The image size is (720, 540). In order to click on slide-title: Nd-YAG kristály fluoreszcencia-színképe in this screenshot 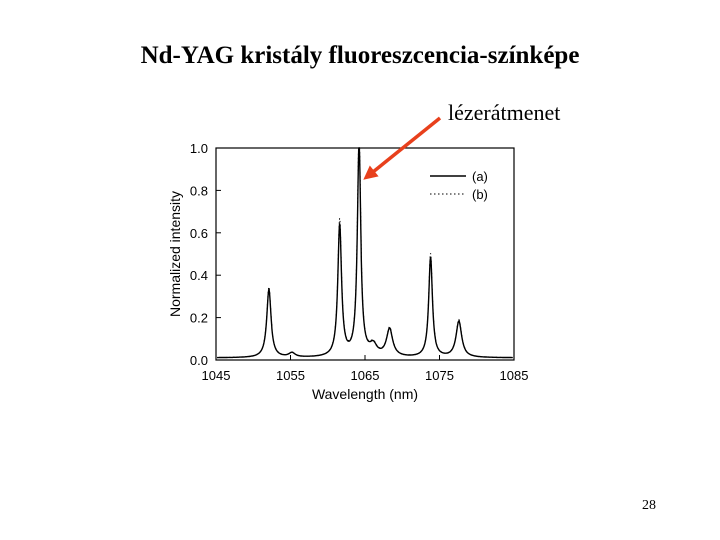, I will do `click(360, 55)`.